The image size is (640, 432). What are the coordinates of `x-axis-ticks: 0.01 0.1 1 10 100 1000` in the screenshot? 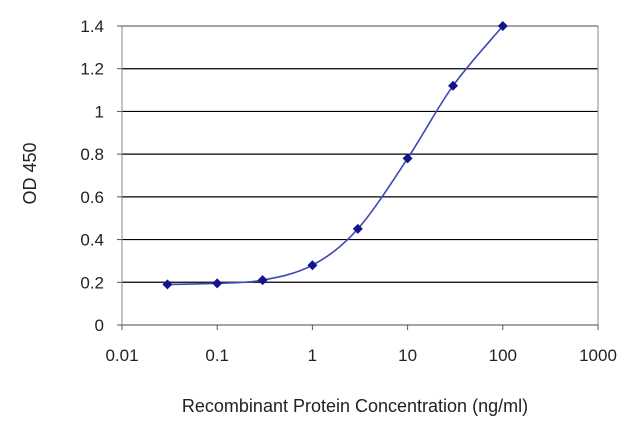 It's located at (361, 345).